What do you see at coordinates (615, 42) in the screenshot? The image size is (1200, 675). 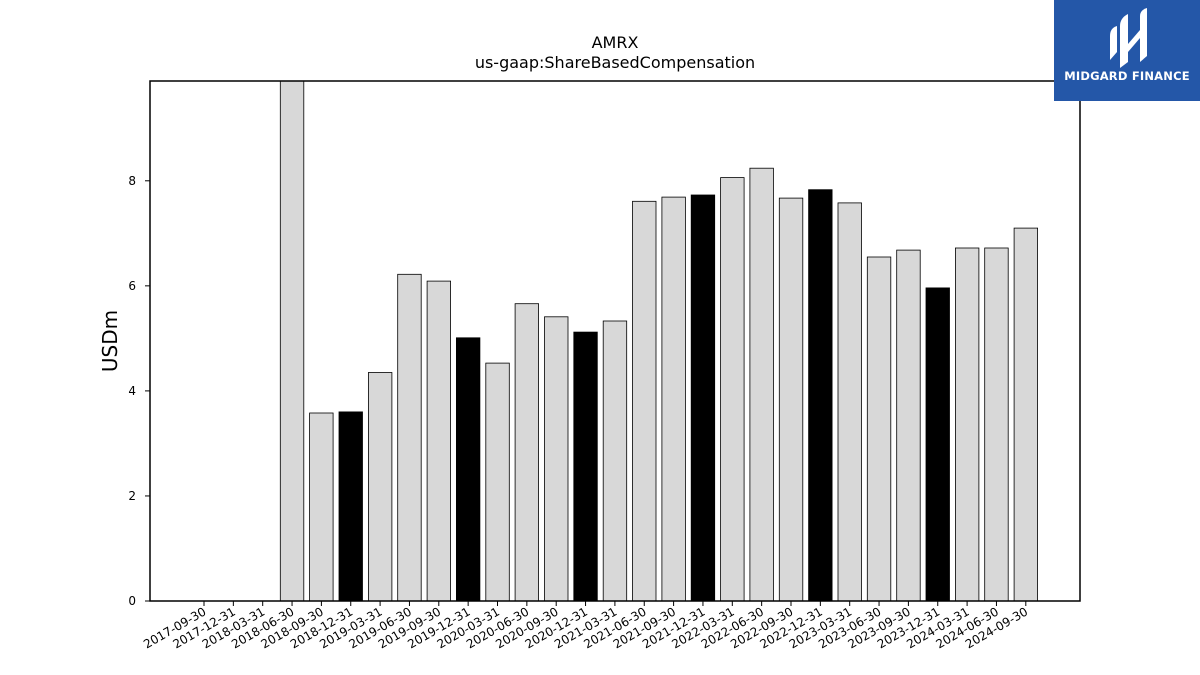 I see `chart-title: AMRX` at bounding box center [615, 42].